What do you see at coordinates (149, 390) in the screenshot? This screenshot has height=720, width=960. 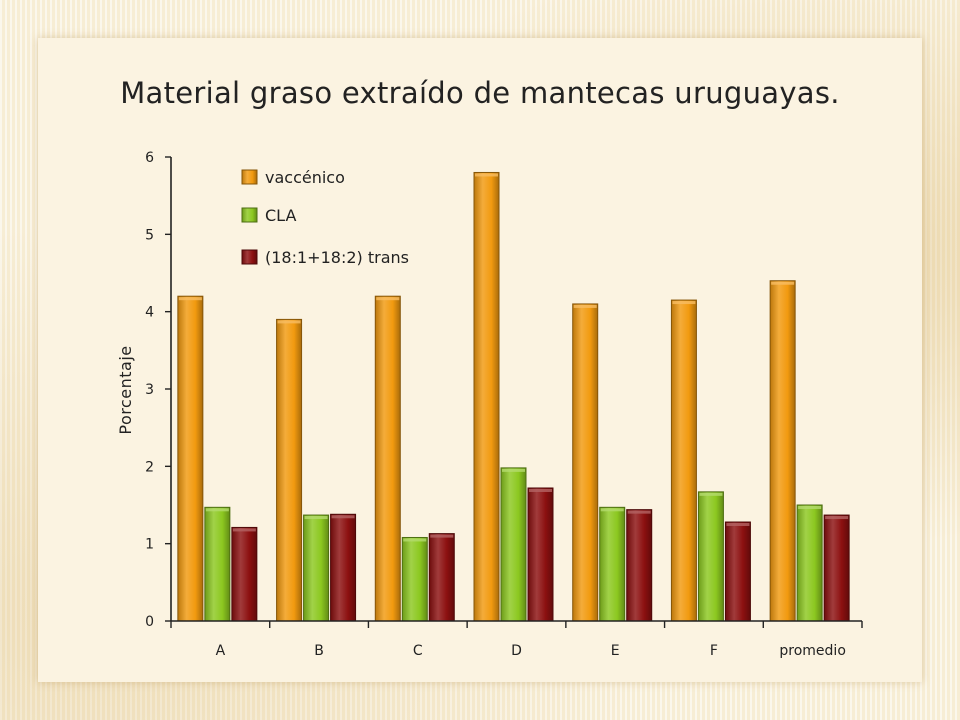 I see `y-tick-label: 3` at bounding box center [149, 390].